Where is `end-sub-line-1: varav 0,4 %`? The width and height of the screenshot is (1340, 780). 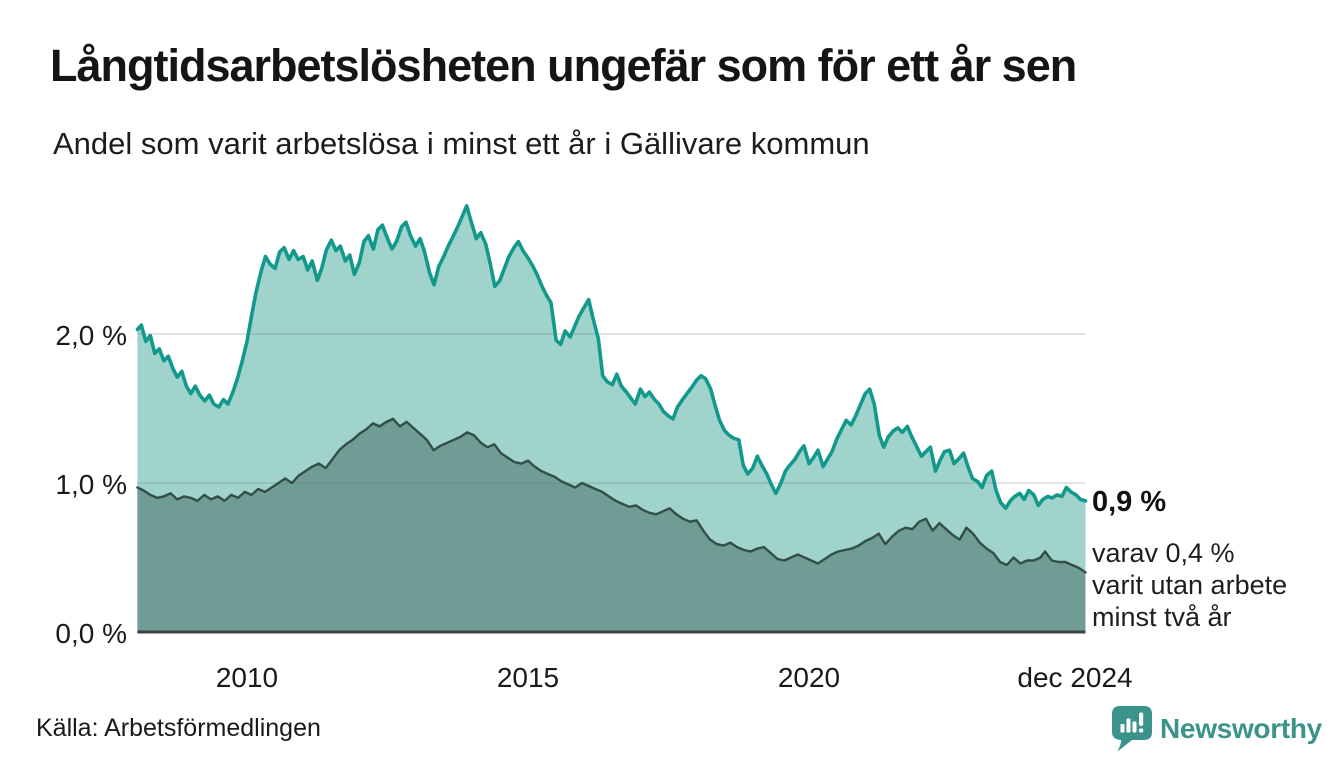
end-sub-line-1: varav 0,4 % is located at coordinates (1163, 553).